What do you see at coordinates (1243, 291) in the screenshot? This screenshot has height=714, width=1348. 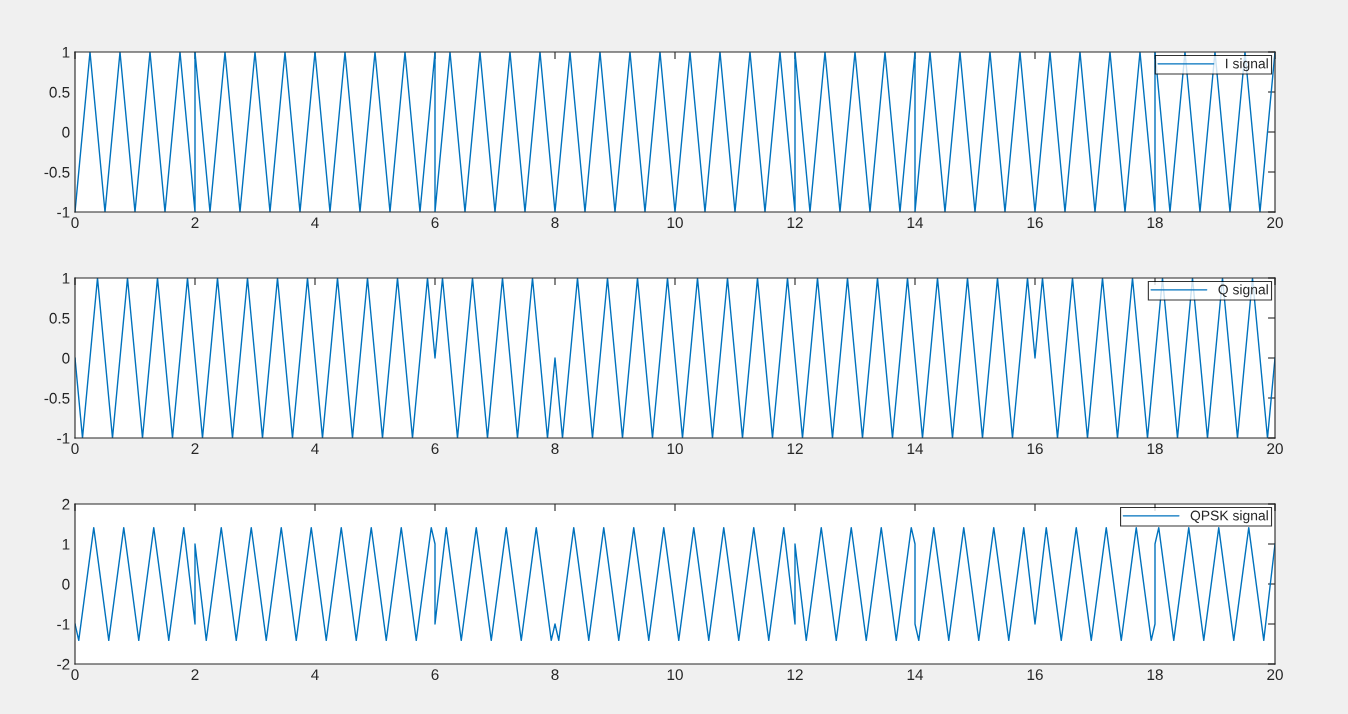 I see `legend-label: Q signal` at bounding box center [1243, 291].